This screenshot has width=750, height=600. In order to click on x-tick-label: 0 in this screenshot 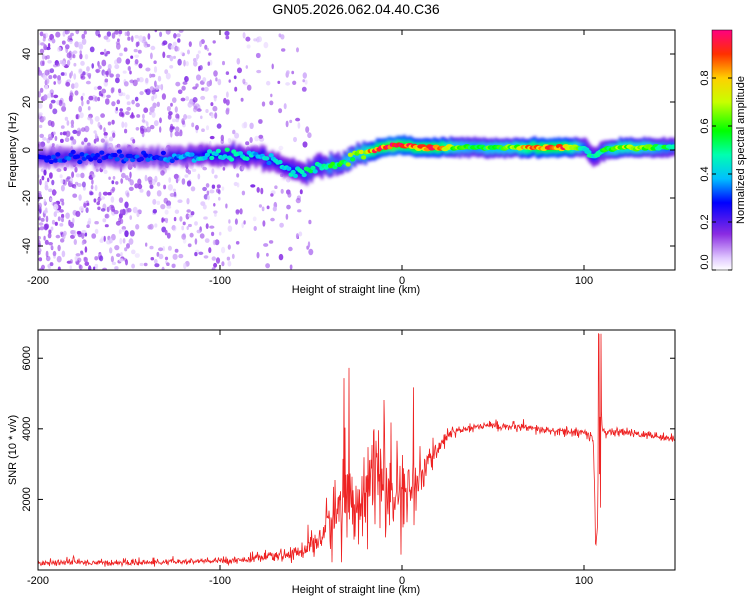, I will do `click(402, 281)`.